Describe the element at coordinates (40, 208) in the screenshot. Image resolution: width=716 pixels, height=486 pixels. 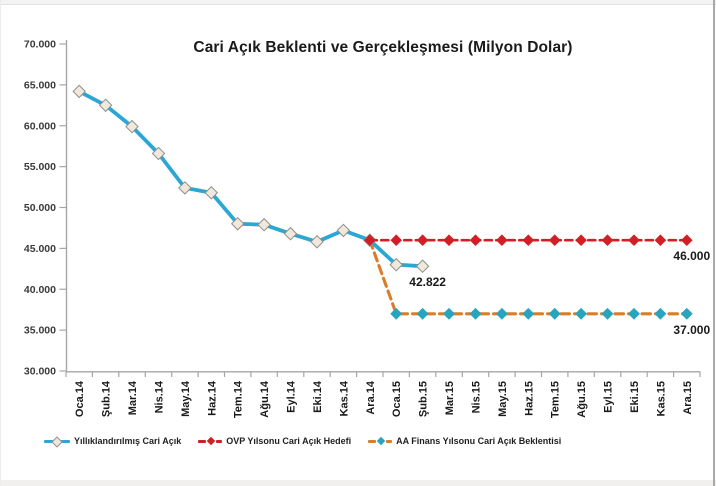
I see `svg-text: 50.000` at that location.